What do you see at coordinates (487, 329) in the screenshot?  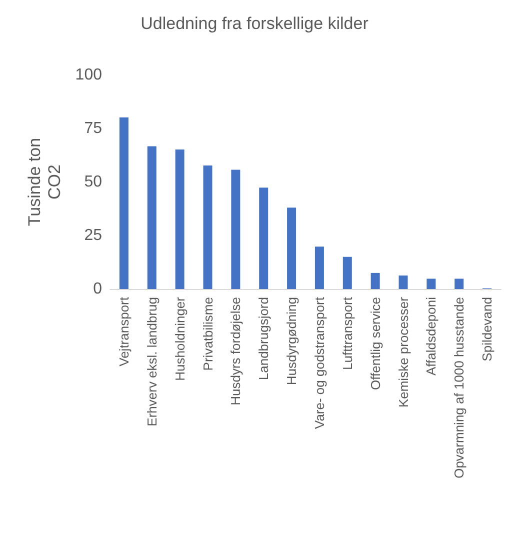 I see `x-tick-label: Spildevand` at bounding box center [487, 329].